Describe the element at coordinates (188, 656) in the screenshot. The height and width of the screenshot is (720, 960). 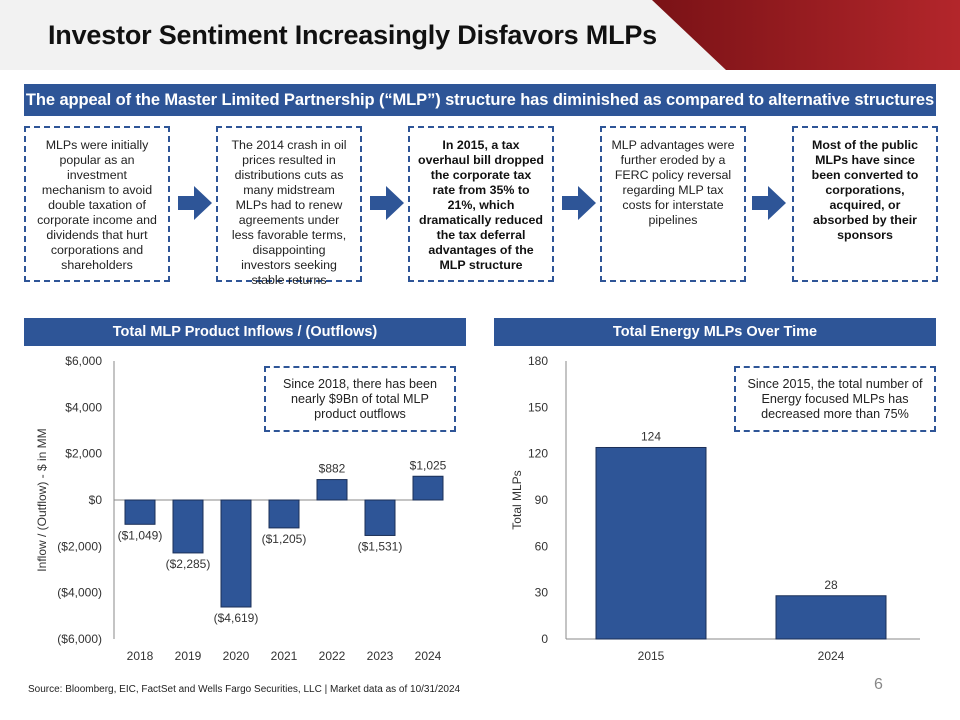
I see `chart1-x-tick-label: 2019` at that location.